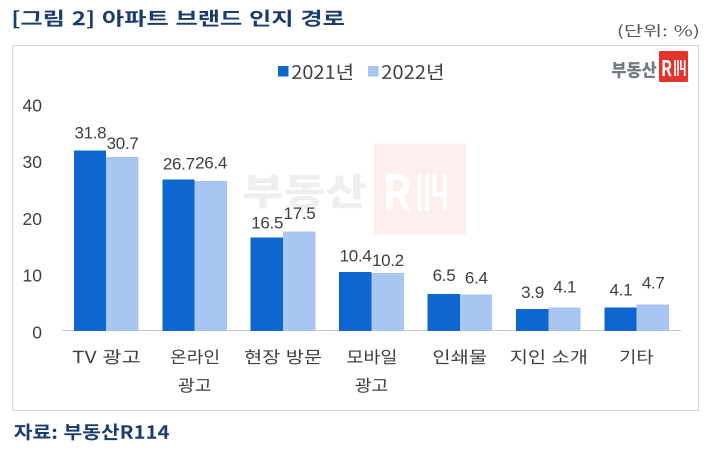  What do you see at coordinates (33, 219) in the screenshot?
I see `svg-text: 20` at bounding box center [33, 219].